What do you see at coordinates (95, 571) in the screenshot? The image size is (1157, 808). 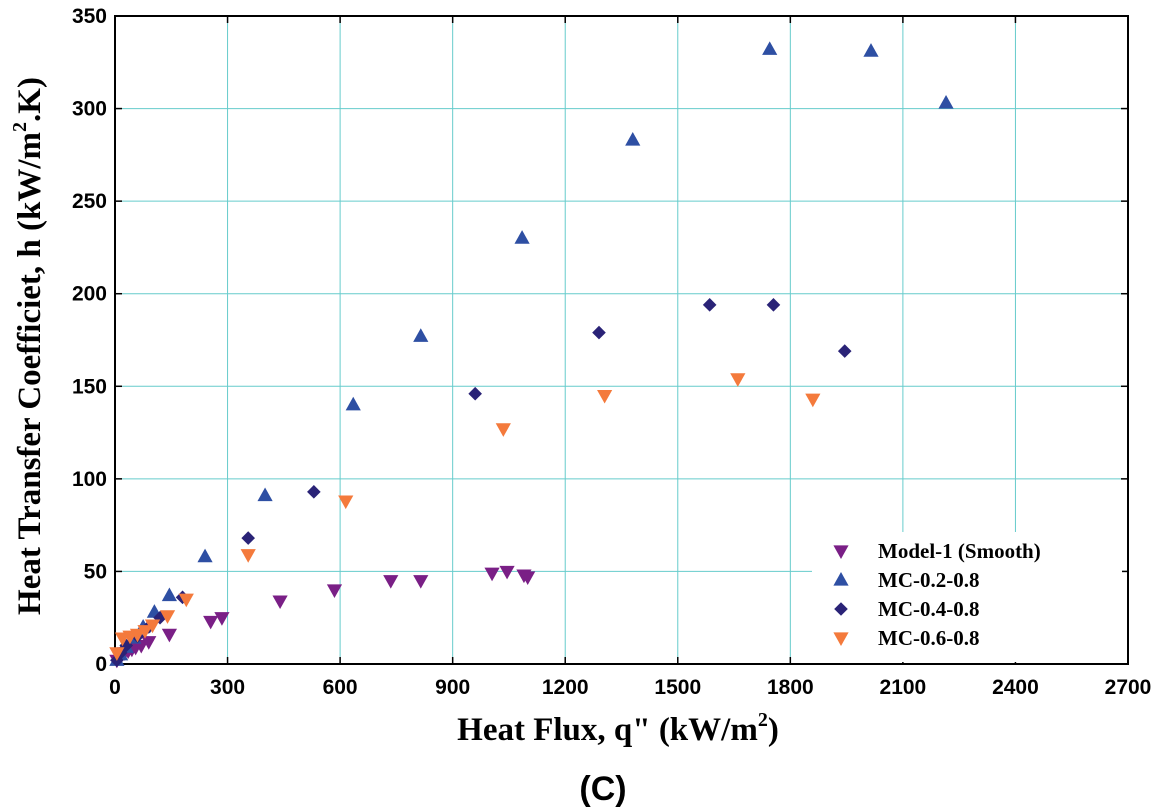 I see `y-tick-label: 50` at bounding box center [95, 571].